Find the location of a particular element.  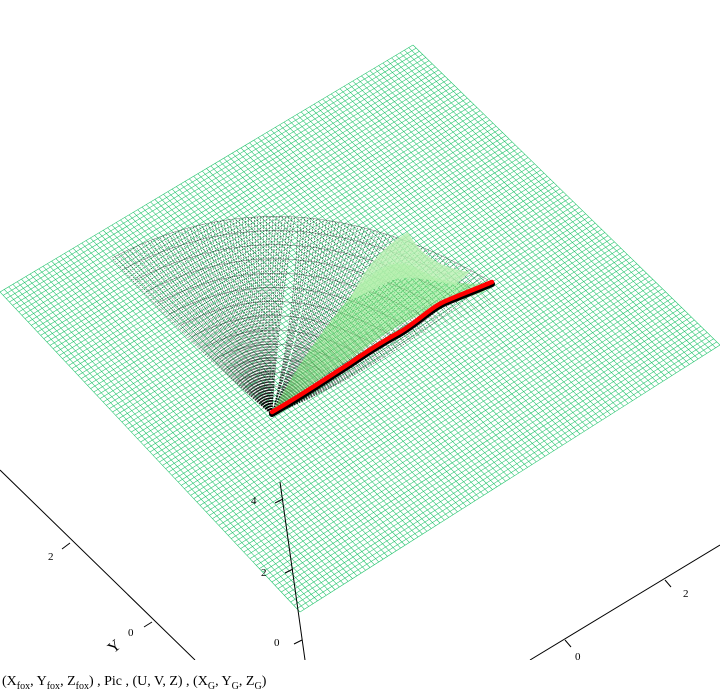

caption-part: ) is located at coordinates (264, 681).